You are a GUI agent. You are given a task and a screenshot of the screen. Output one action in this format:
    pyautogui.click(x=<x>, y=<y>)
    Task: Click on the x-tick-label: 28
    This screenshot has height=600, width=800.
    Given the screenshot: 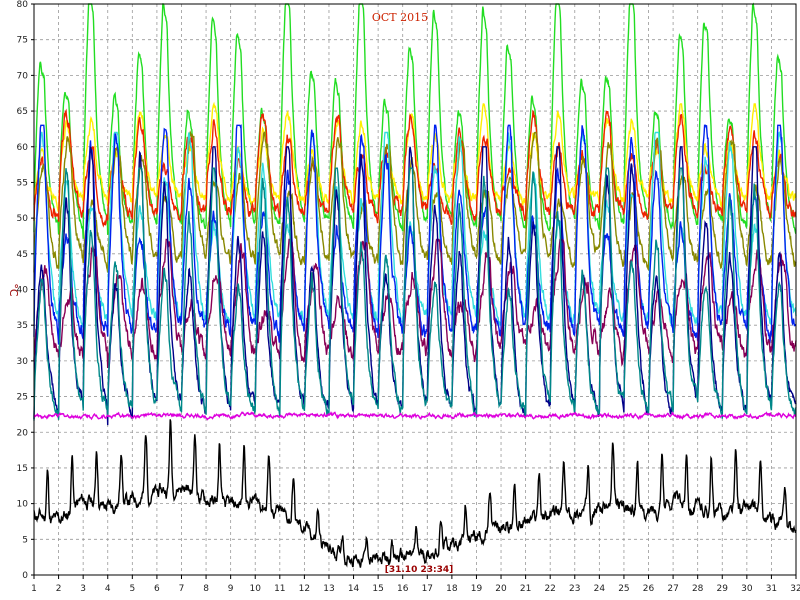 What is the action you would take?
    pyautogui.click(x=698, y=589)
    